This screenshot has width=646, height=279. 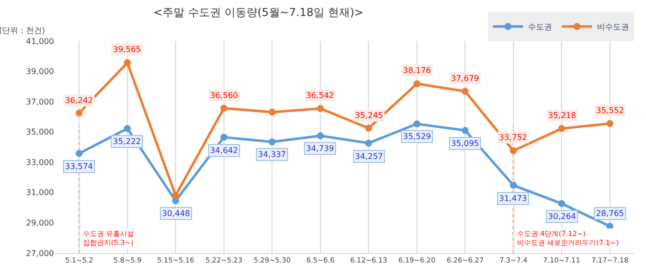 I want to click on y-tick-label: 31,000, so click(x=40, y=193).